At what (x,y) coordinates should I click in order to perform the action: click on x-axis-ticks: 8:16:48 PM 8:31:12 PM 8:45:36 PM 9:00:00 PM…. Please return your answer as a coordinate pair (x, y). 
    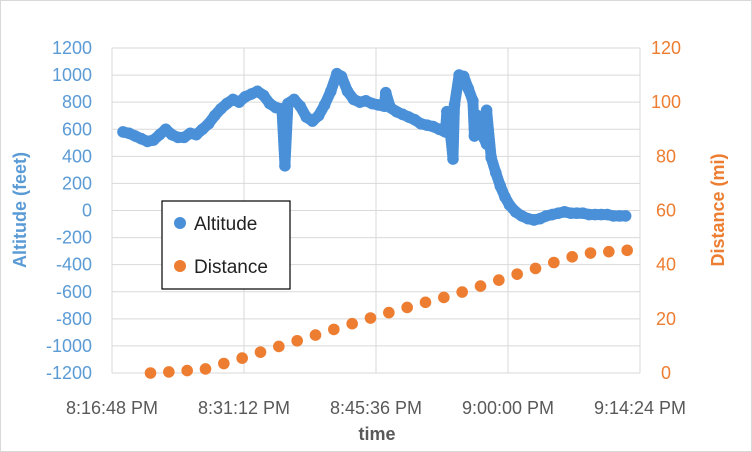
    Looking at the image, I should click on (376, 408).